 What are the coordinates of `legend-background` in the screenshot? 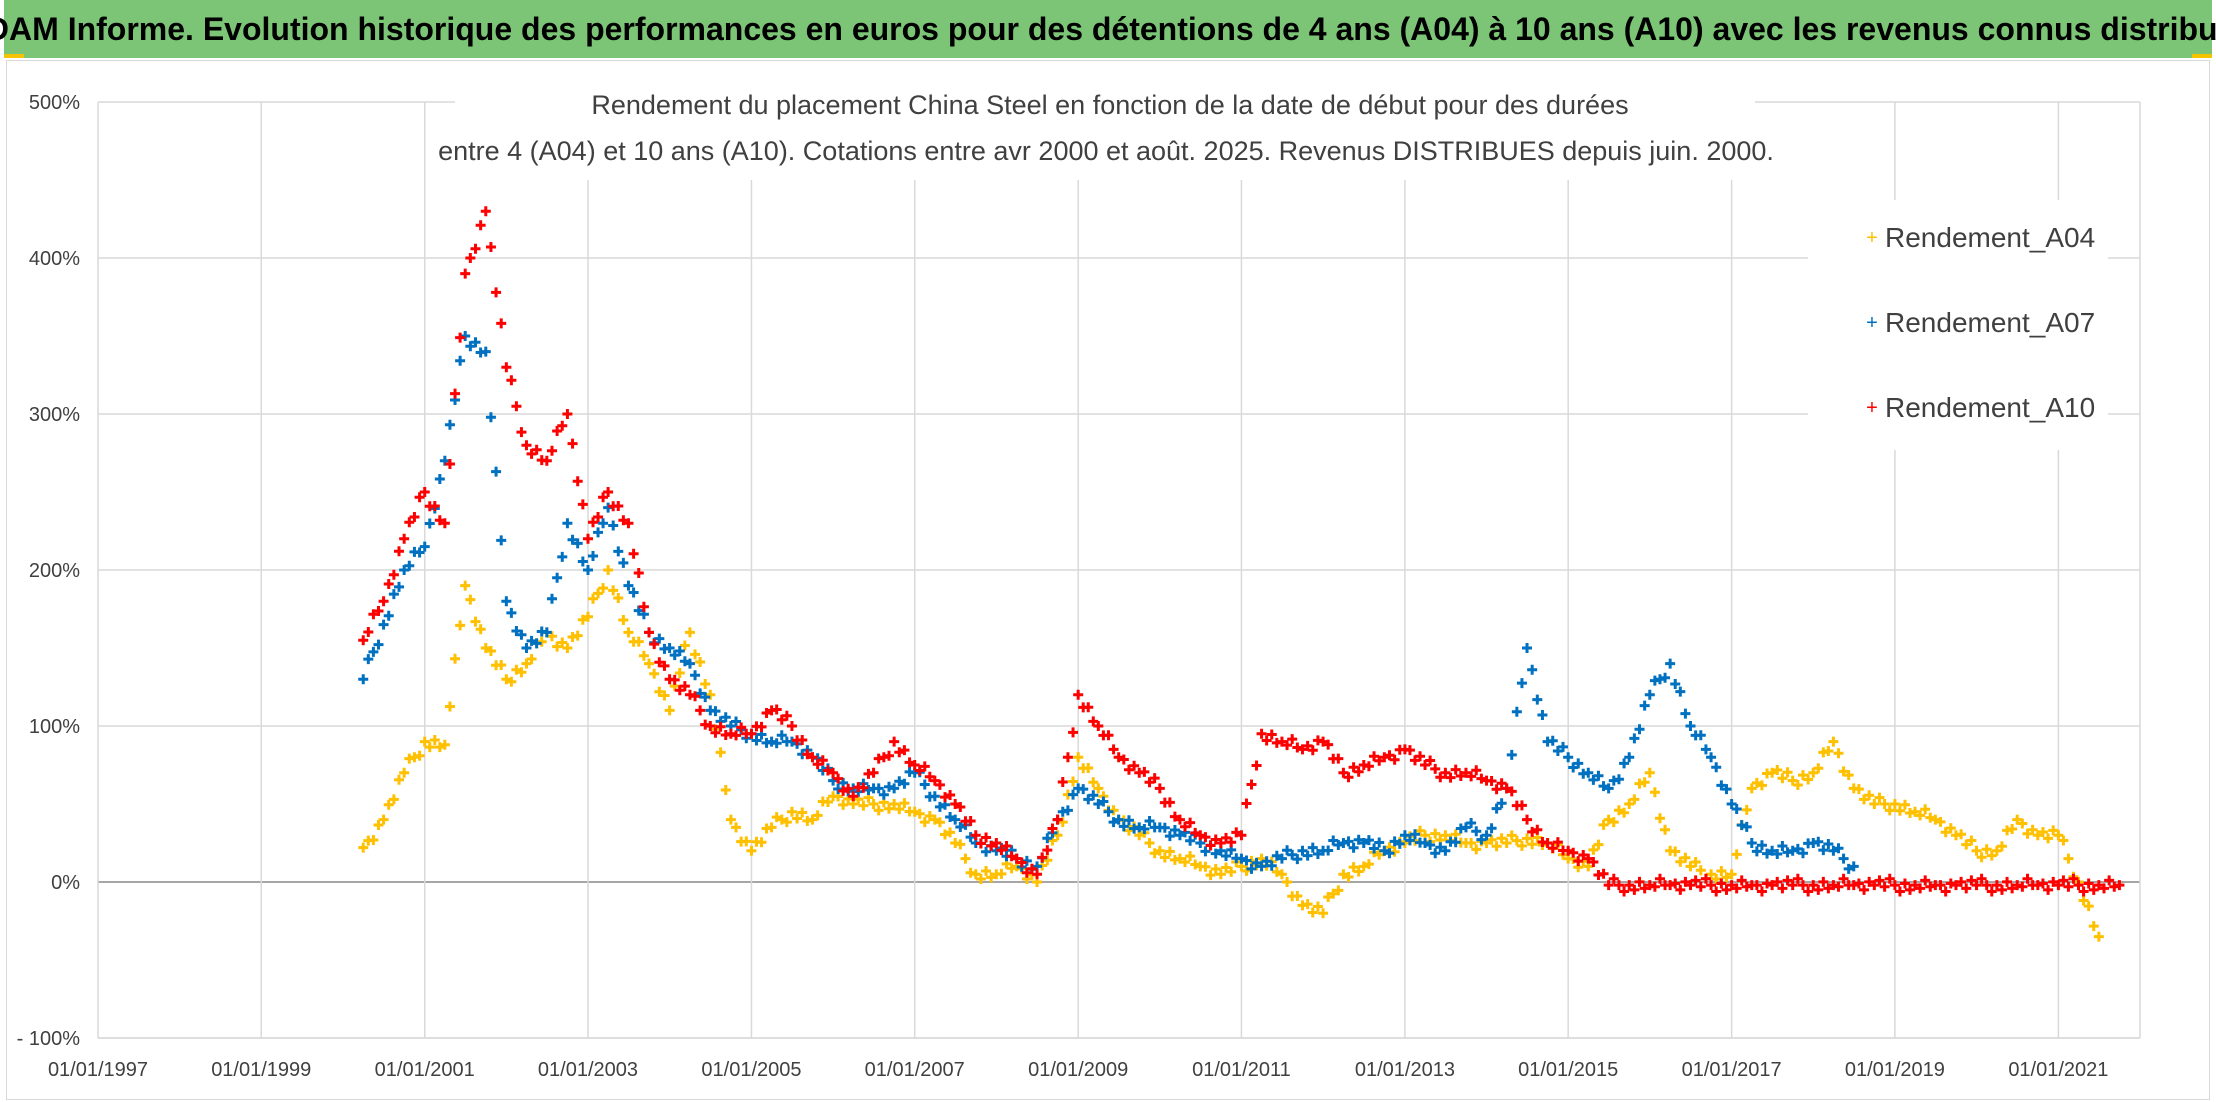 It's located at (1958, 325).